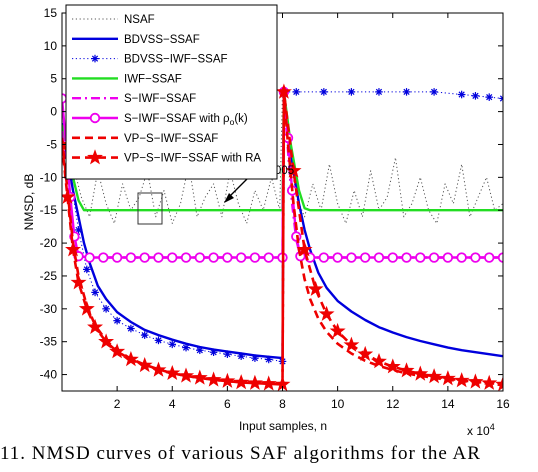  I want to click on legend-label: BDVSS−SSAF, so click(162, 40).